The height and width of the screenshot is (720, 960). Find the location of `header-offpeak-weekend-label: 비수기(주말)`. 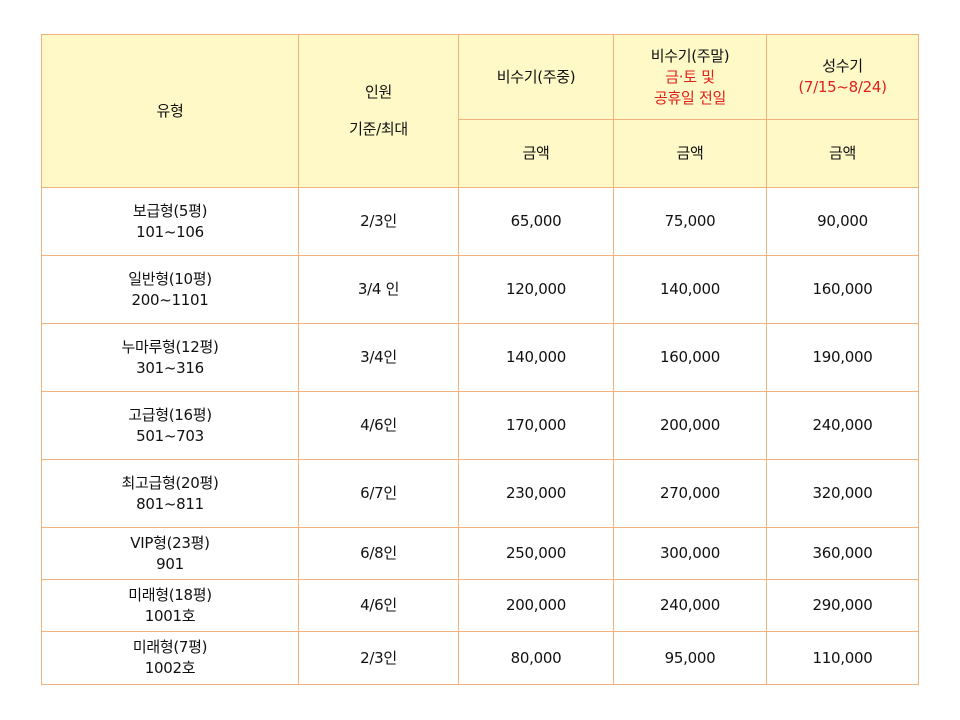

header-offpeak-weekend-label: 비수기(주말) is located at coordinates (690, 55).